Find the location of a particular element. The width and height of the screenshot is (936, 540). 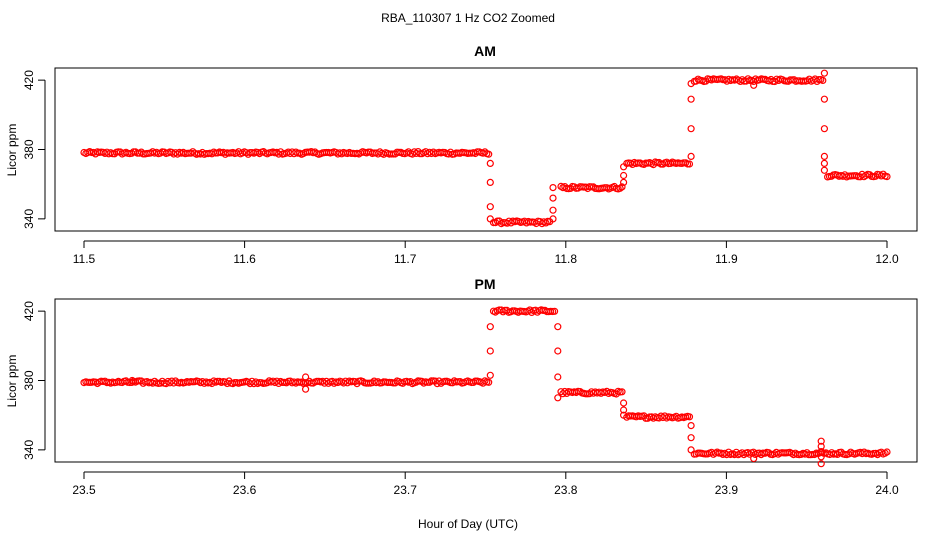

panel-pm-title: PM is located at coordinates (485, 284).